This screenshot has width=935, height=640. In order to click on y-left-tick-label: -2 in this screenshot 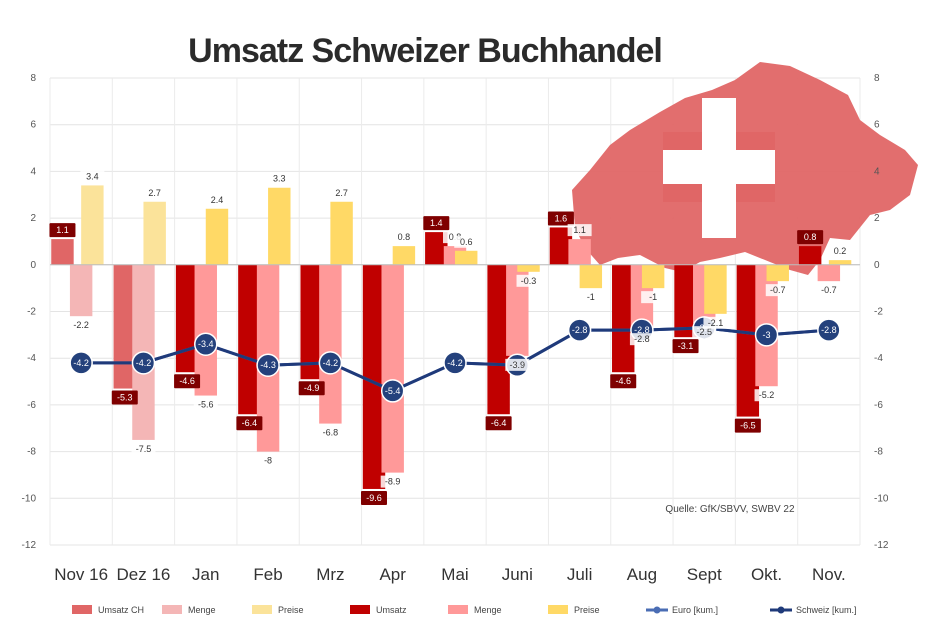, I will do `click(31, 312)`.